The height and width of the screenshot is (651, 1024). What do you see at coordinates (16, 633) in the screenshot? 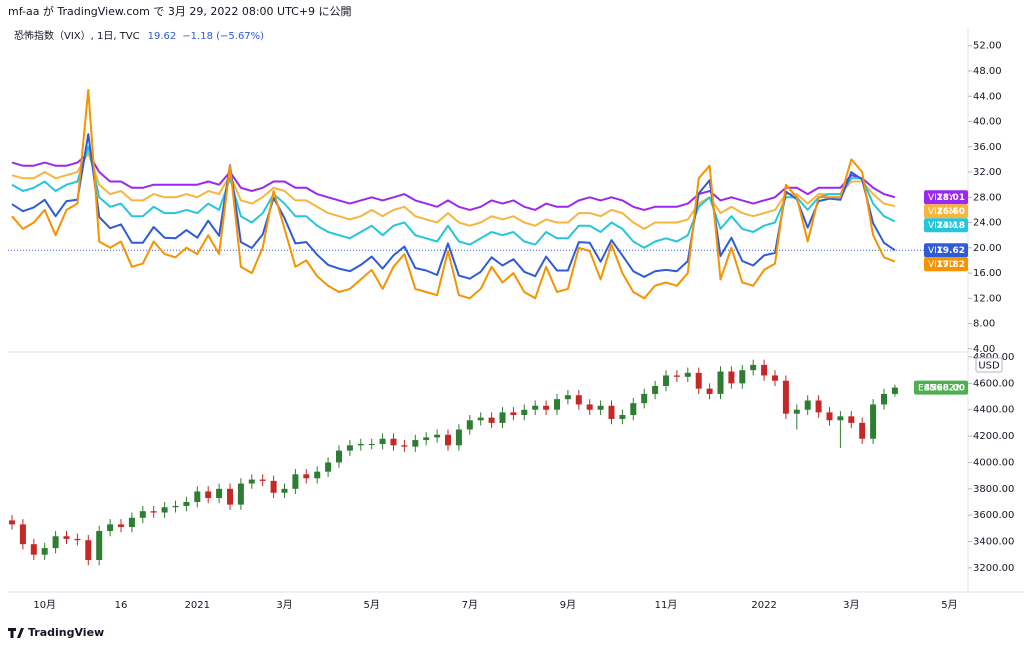
I see `logo-icon` at bounding box center [16, 633].